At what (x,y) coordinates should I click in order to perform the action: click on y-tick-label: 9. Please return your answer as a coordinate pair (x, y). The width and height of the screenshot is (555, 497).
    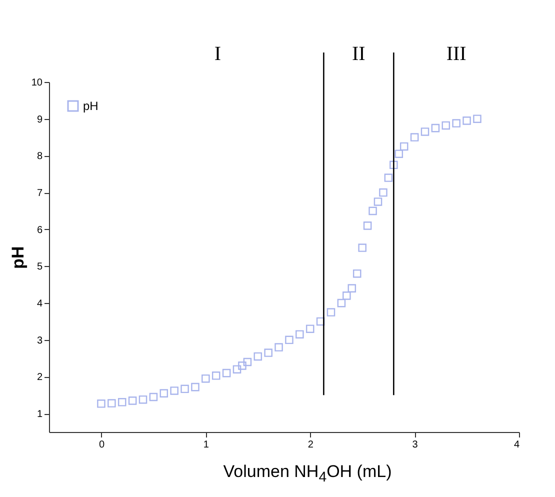
    Looking at the image, I should click on (39, 120).